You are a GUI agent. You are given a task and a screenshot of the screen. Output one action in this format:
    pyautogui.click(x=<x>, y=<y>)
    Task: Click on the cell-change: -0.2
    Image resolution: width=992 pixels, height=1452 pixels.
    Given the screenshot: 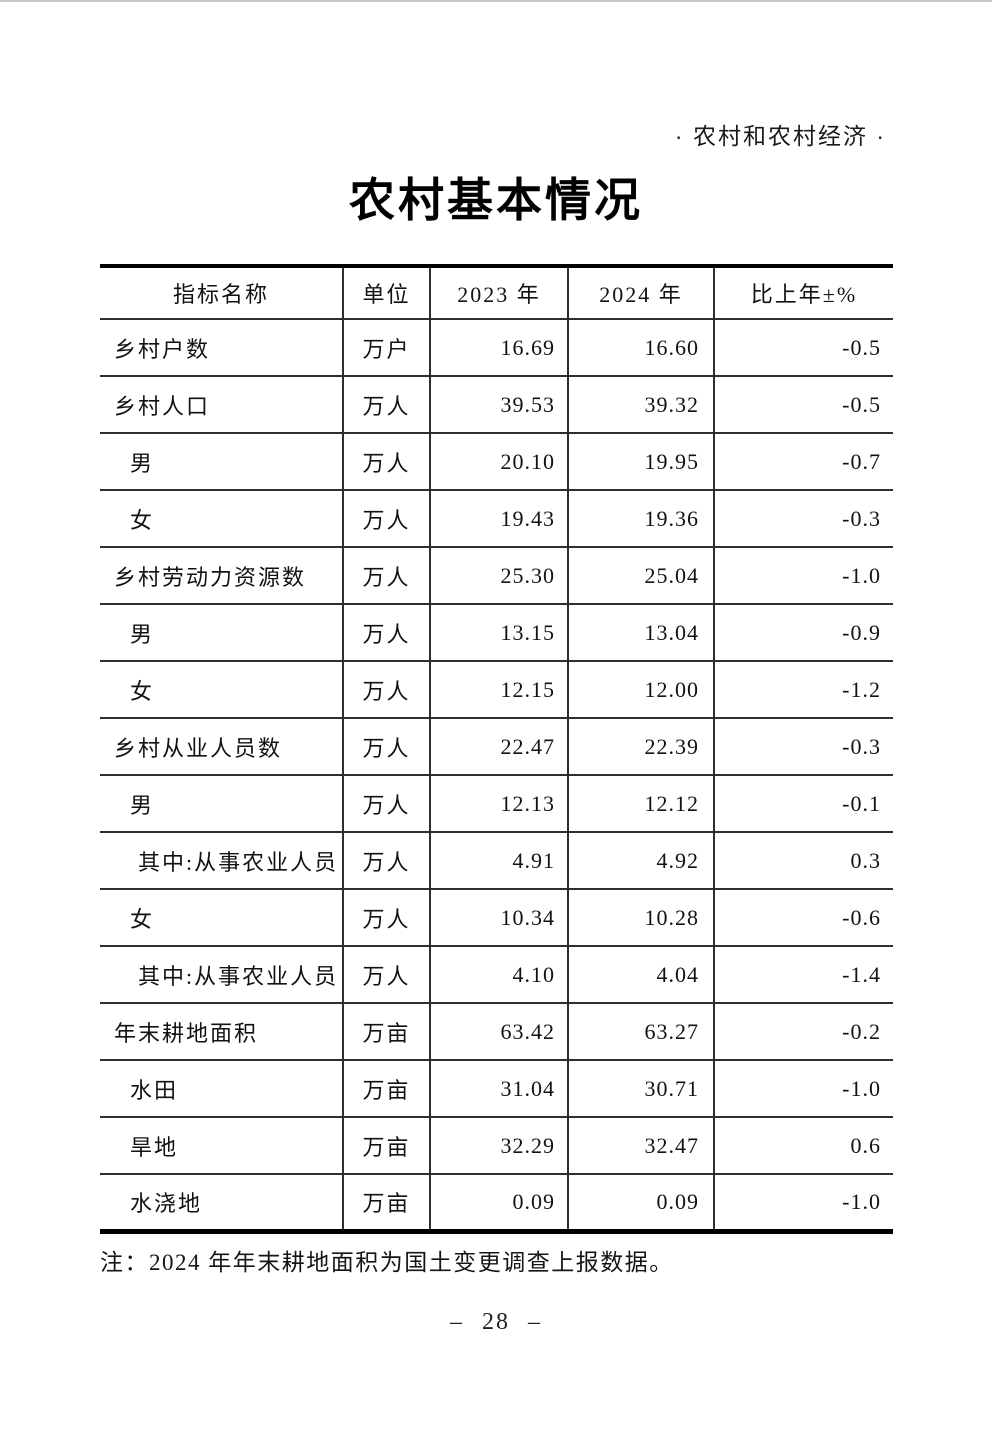 What is the action you would take?
    pyautogui.click(x=803, y=1032)
    